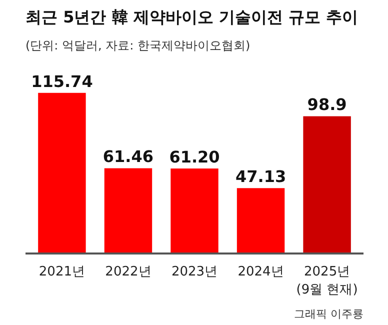 Image resolution: width=388 pixels, height=325 pixels. What do you see at coordinates (192, 17) in the screenshot?
I see `chart-title: 최근 5년간 韓 제약바이오 기술이전 규모 추이` at bounding box center [192, 17].